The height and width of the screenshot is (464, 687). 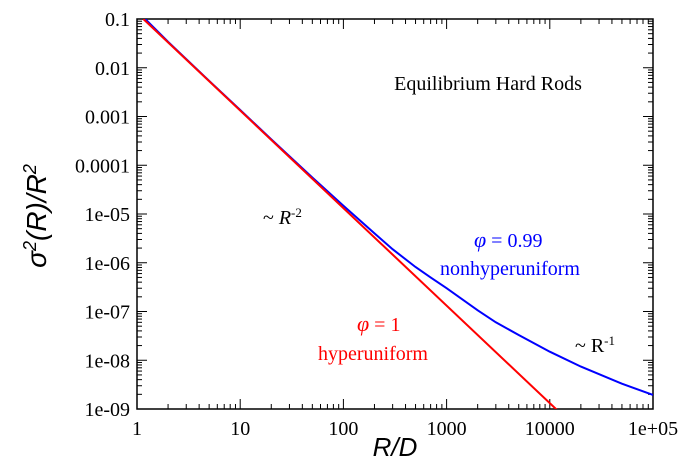 I want to click on y-tick-label: 0.1, so click(x=117, y=20).